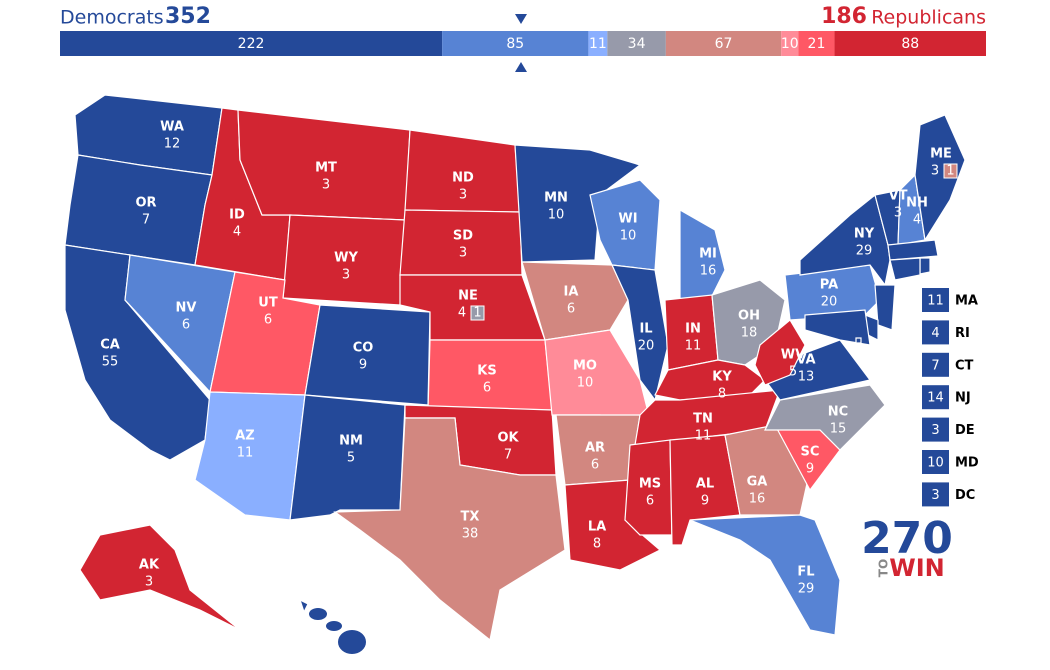 This screenshot has height=670, width=1050. What do you see at coordinates (346, 258) in the screenshot?
I see `state-abbr: WY` at bounding box center [346, 258].